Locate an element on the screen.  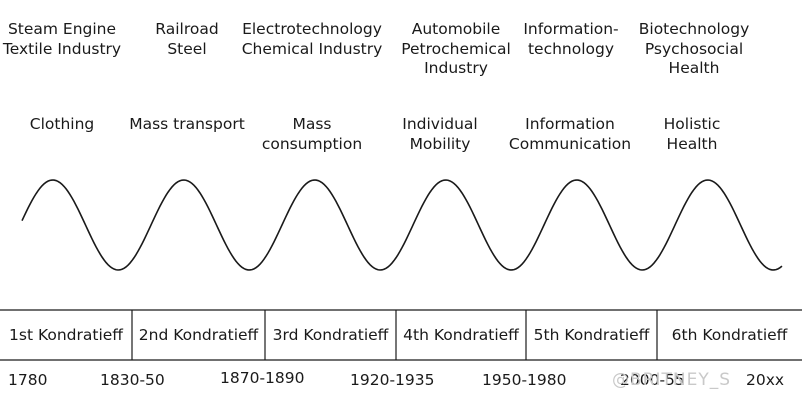
need-label-2: Mass transport is located at coordinates (187, 124).